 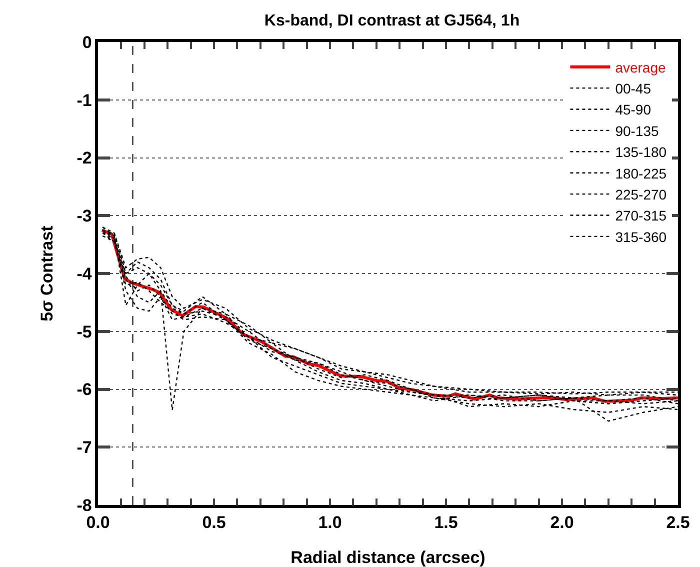 I want to click on chart-title: Ks-band, DI contrast at GJ564, 1h, so click(x=392, y=21).